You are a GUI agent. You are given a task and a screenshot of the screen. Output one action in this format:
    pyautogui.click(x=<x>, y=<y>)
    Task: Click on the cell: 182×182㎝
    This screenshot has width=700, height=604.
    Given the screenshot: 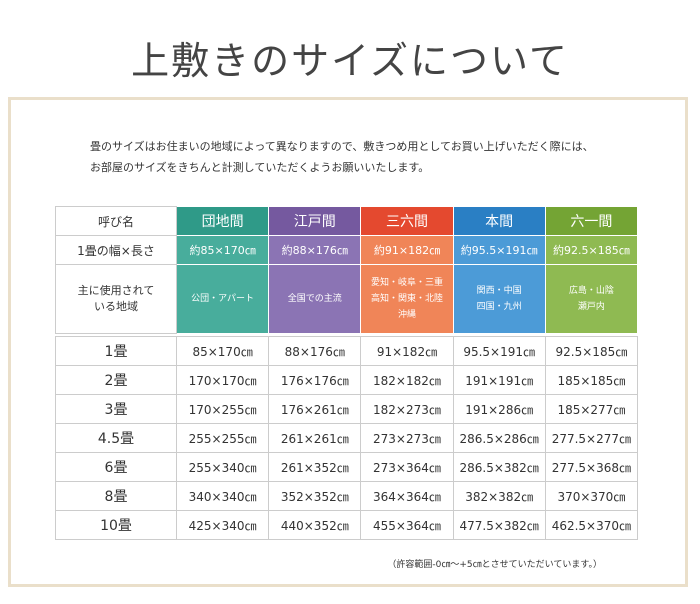 What is the action you would take?
    pyautogui.click(x=407, y=380)
    